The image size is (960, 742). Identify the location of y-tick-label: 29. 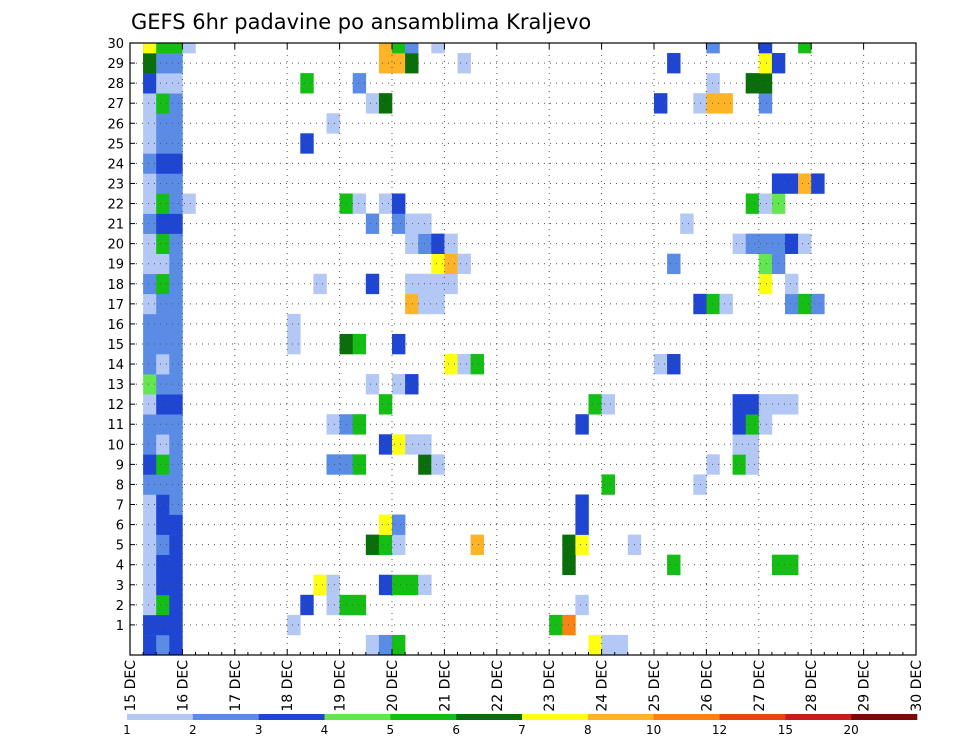
(115, 64).